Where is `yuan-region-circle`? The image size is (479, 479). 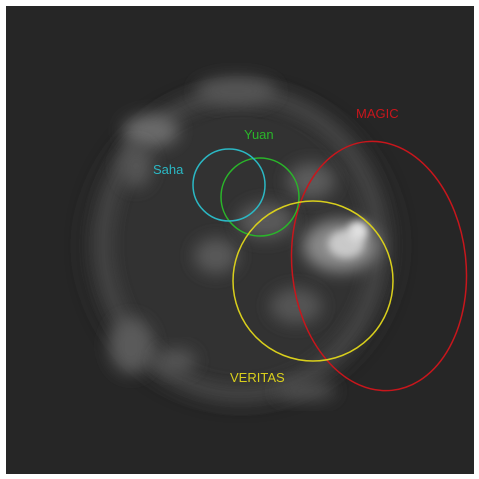
yuan-region-circle is located at coordinates (260, 197).